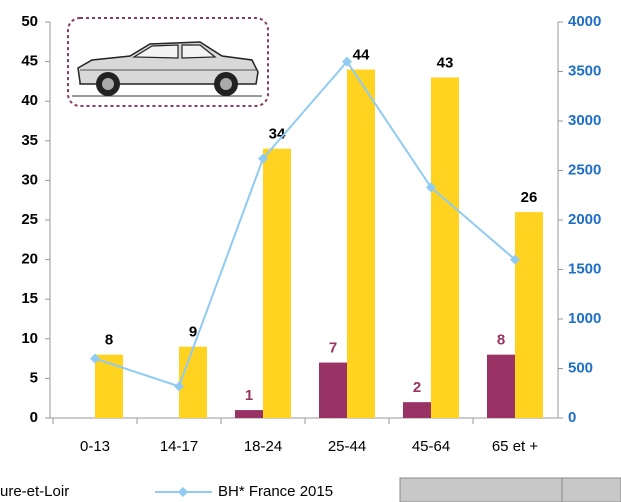  Describe the element at coordinates (584, 219) in the screenshot. I see `y2-tick-label: 2000` at that location.